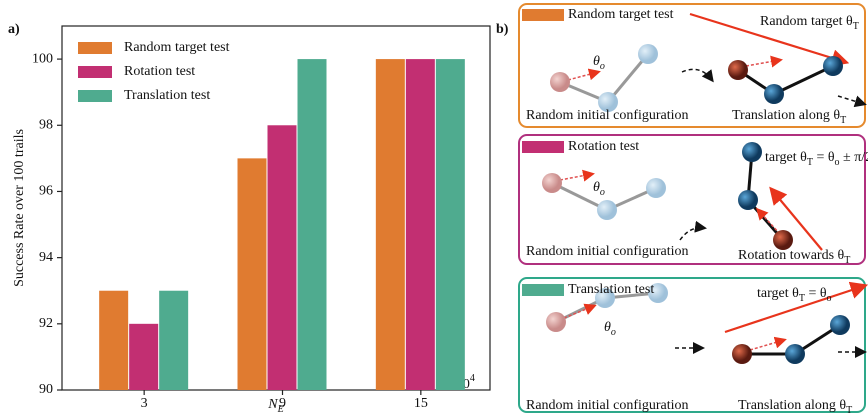 The image size is (868, 416). Describe the element at coordinates (177, 47) in the screenshot. I see `legend-label: Random target test` at that location.